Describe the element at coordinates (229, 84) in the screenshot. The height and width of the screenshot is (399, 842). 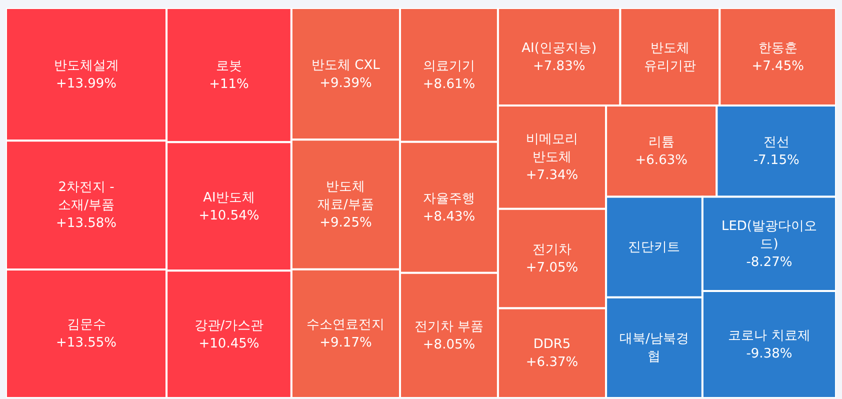
I see `data-label: +11%` at that location.